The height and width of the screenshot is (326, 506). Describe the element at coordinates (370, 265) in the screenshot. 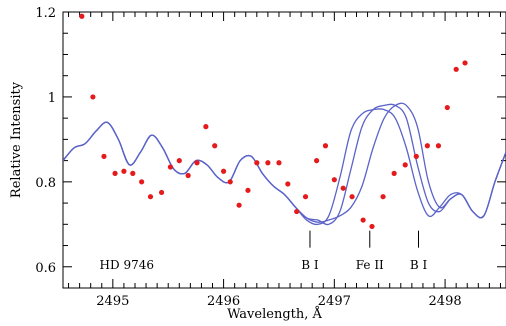

I see `line-id-label: Fe II` at that location.